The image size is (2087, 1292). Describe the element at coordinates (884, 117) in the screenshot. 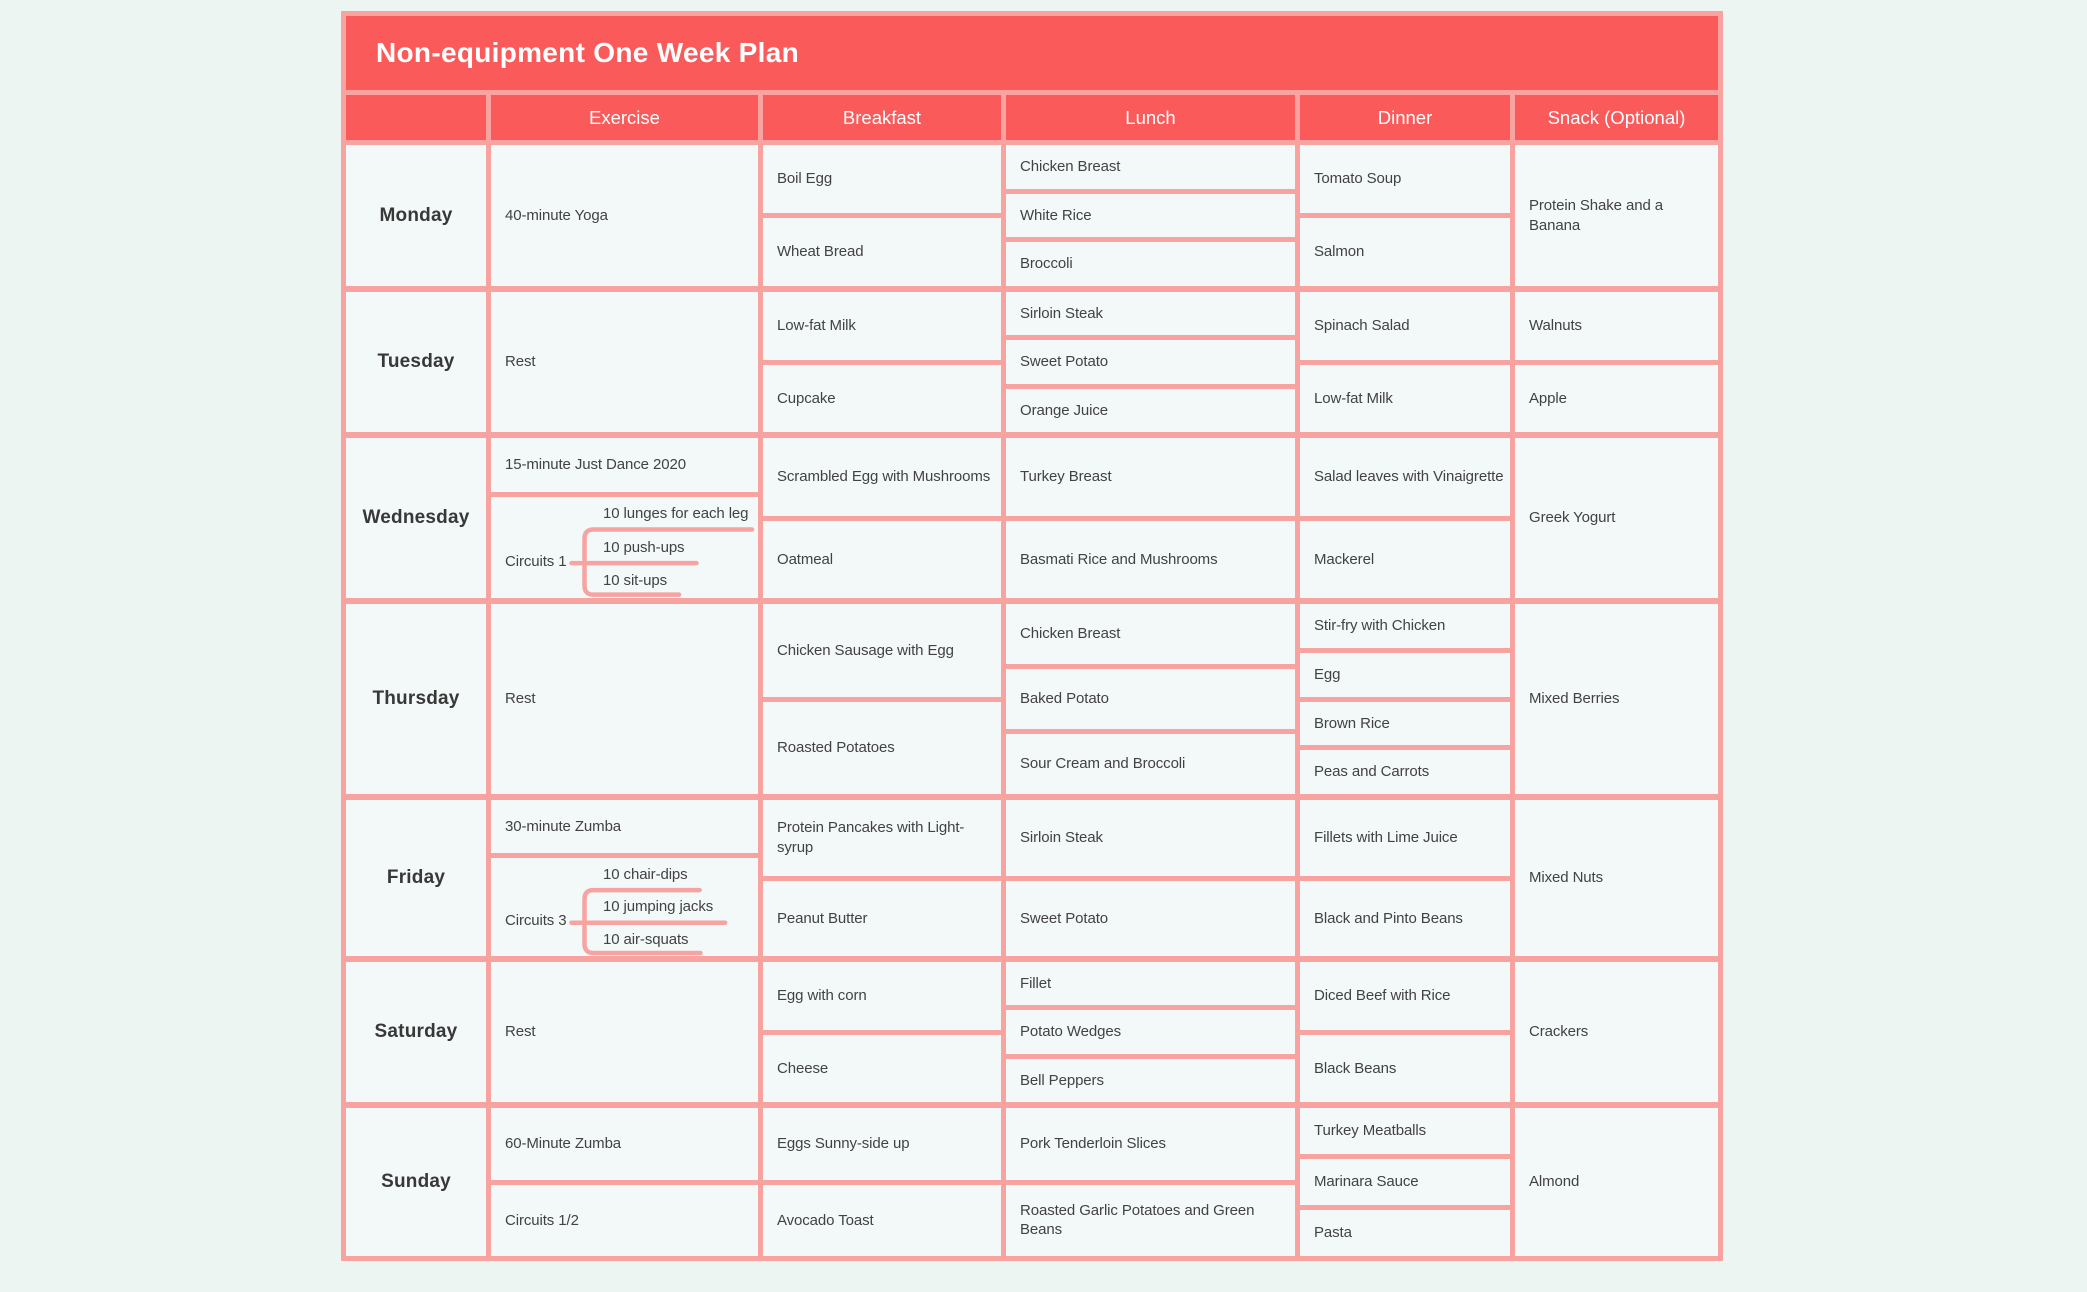

I see `column-header-breakfast: Breakfast` at that location.